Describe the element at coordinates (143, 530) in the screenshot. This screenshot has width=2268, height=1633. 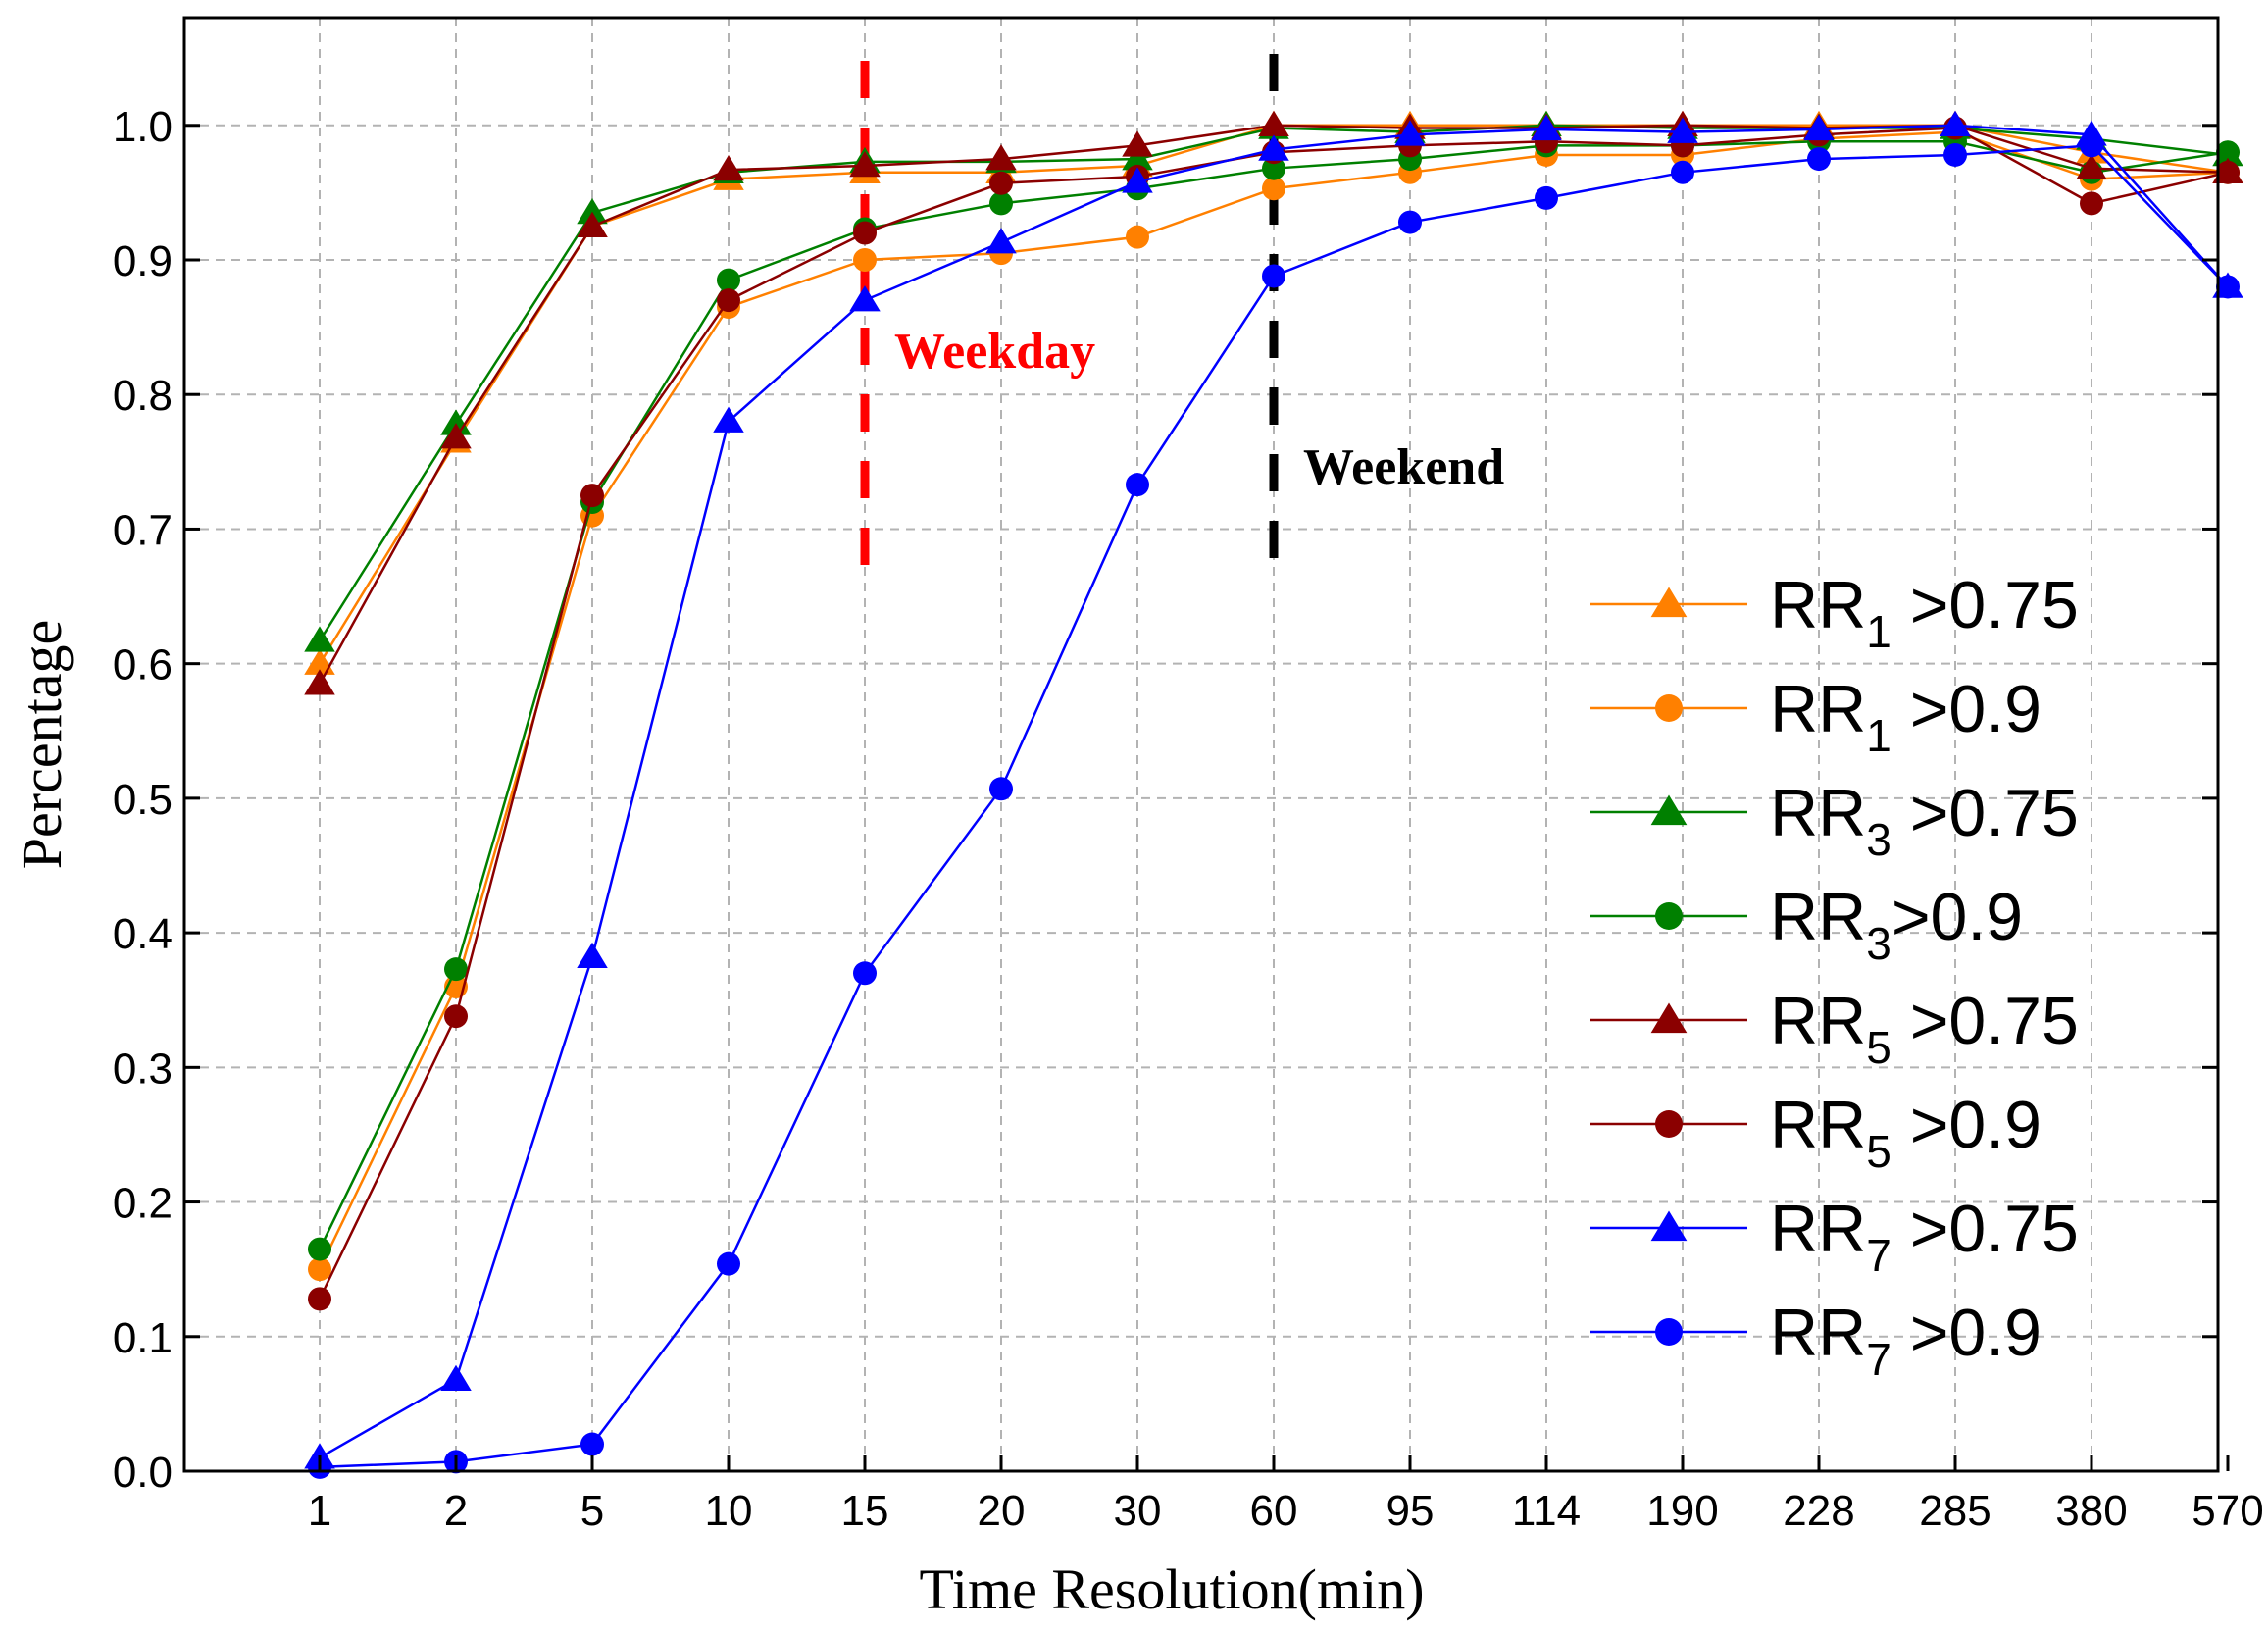
I see `y-tick-label: 0.7` at that location.